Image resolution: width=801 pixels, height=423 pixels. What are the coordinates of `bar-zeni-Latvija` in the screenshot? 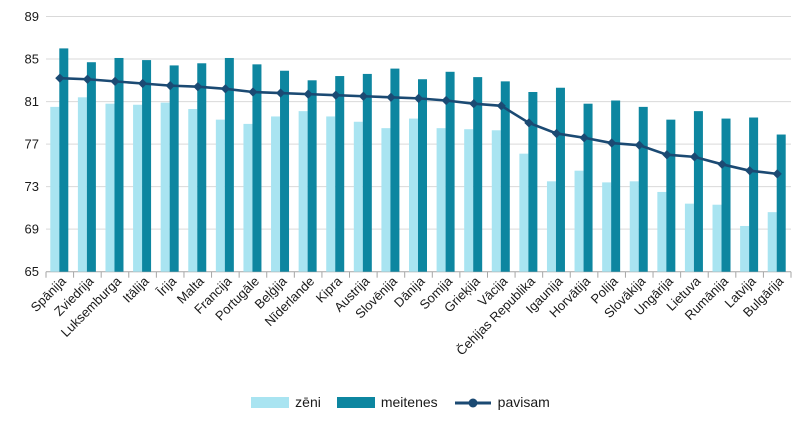 It's located at (745, 248).